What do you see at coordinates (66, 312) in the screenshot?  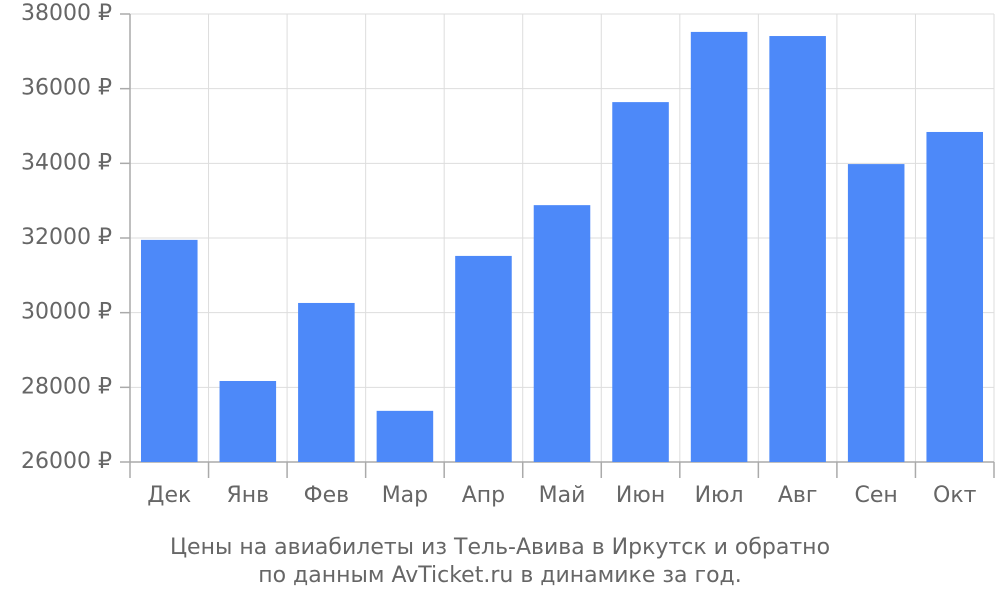 I see `y-tick-label: 30000 ₽` at bounding box center [66, 312].